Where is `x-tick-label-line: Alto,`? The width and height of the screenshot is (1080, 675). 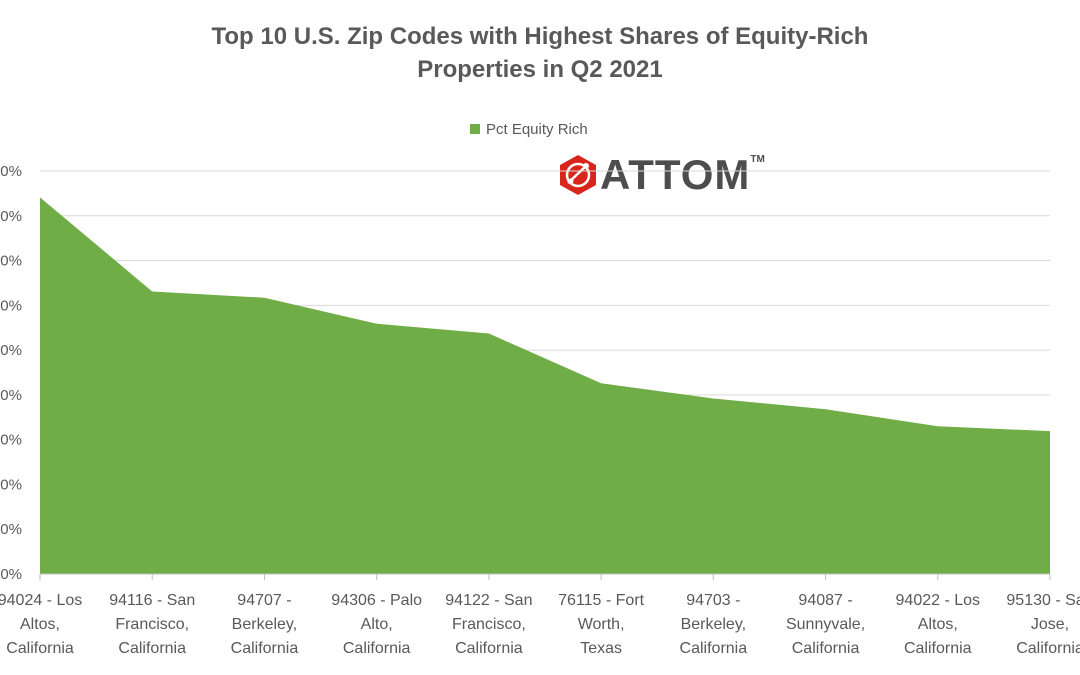
x-tick-label-line: Alto, is located at coordinates (377, 624).